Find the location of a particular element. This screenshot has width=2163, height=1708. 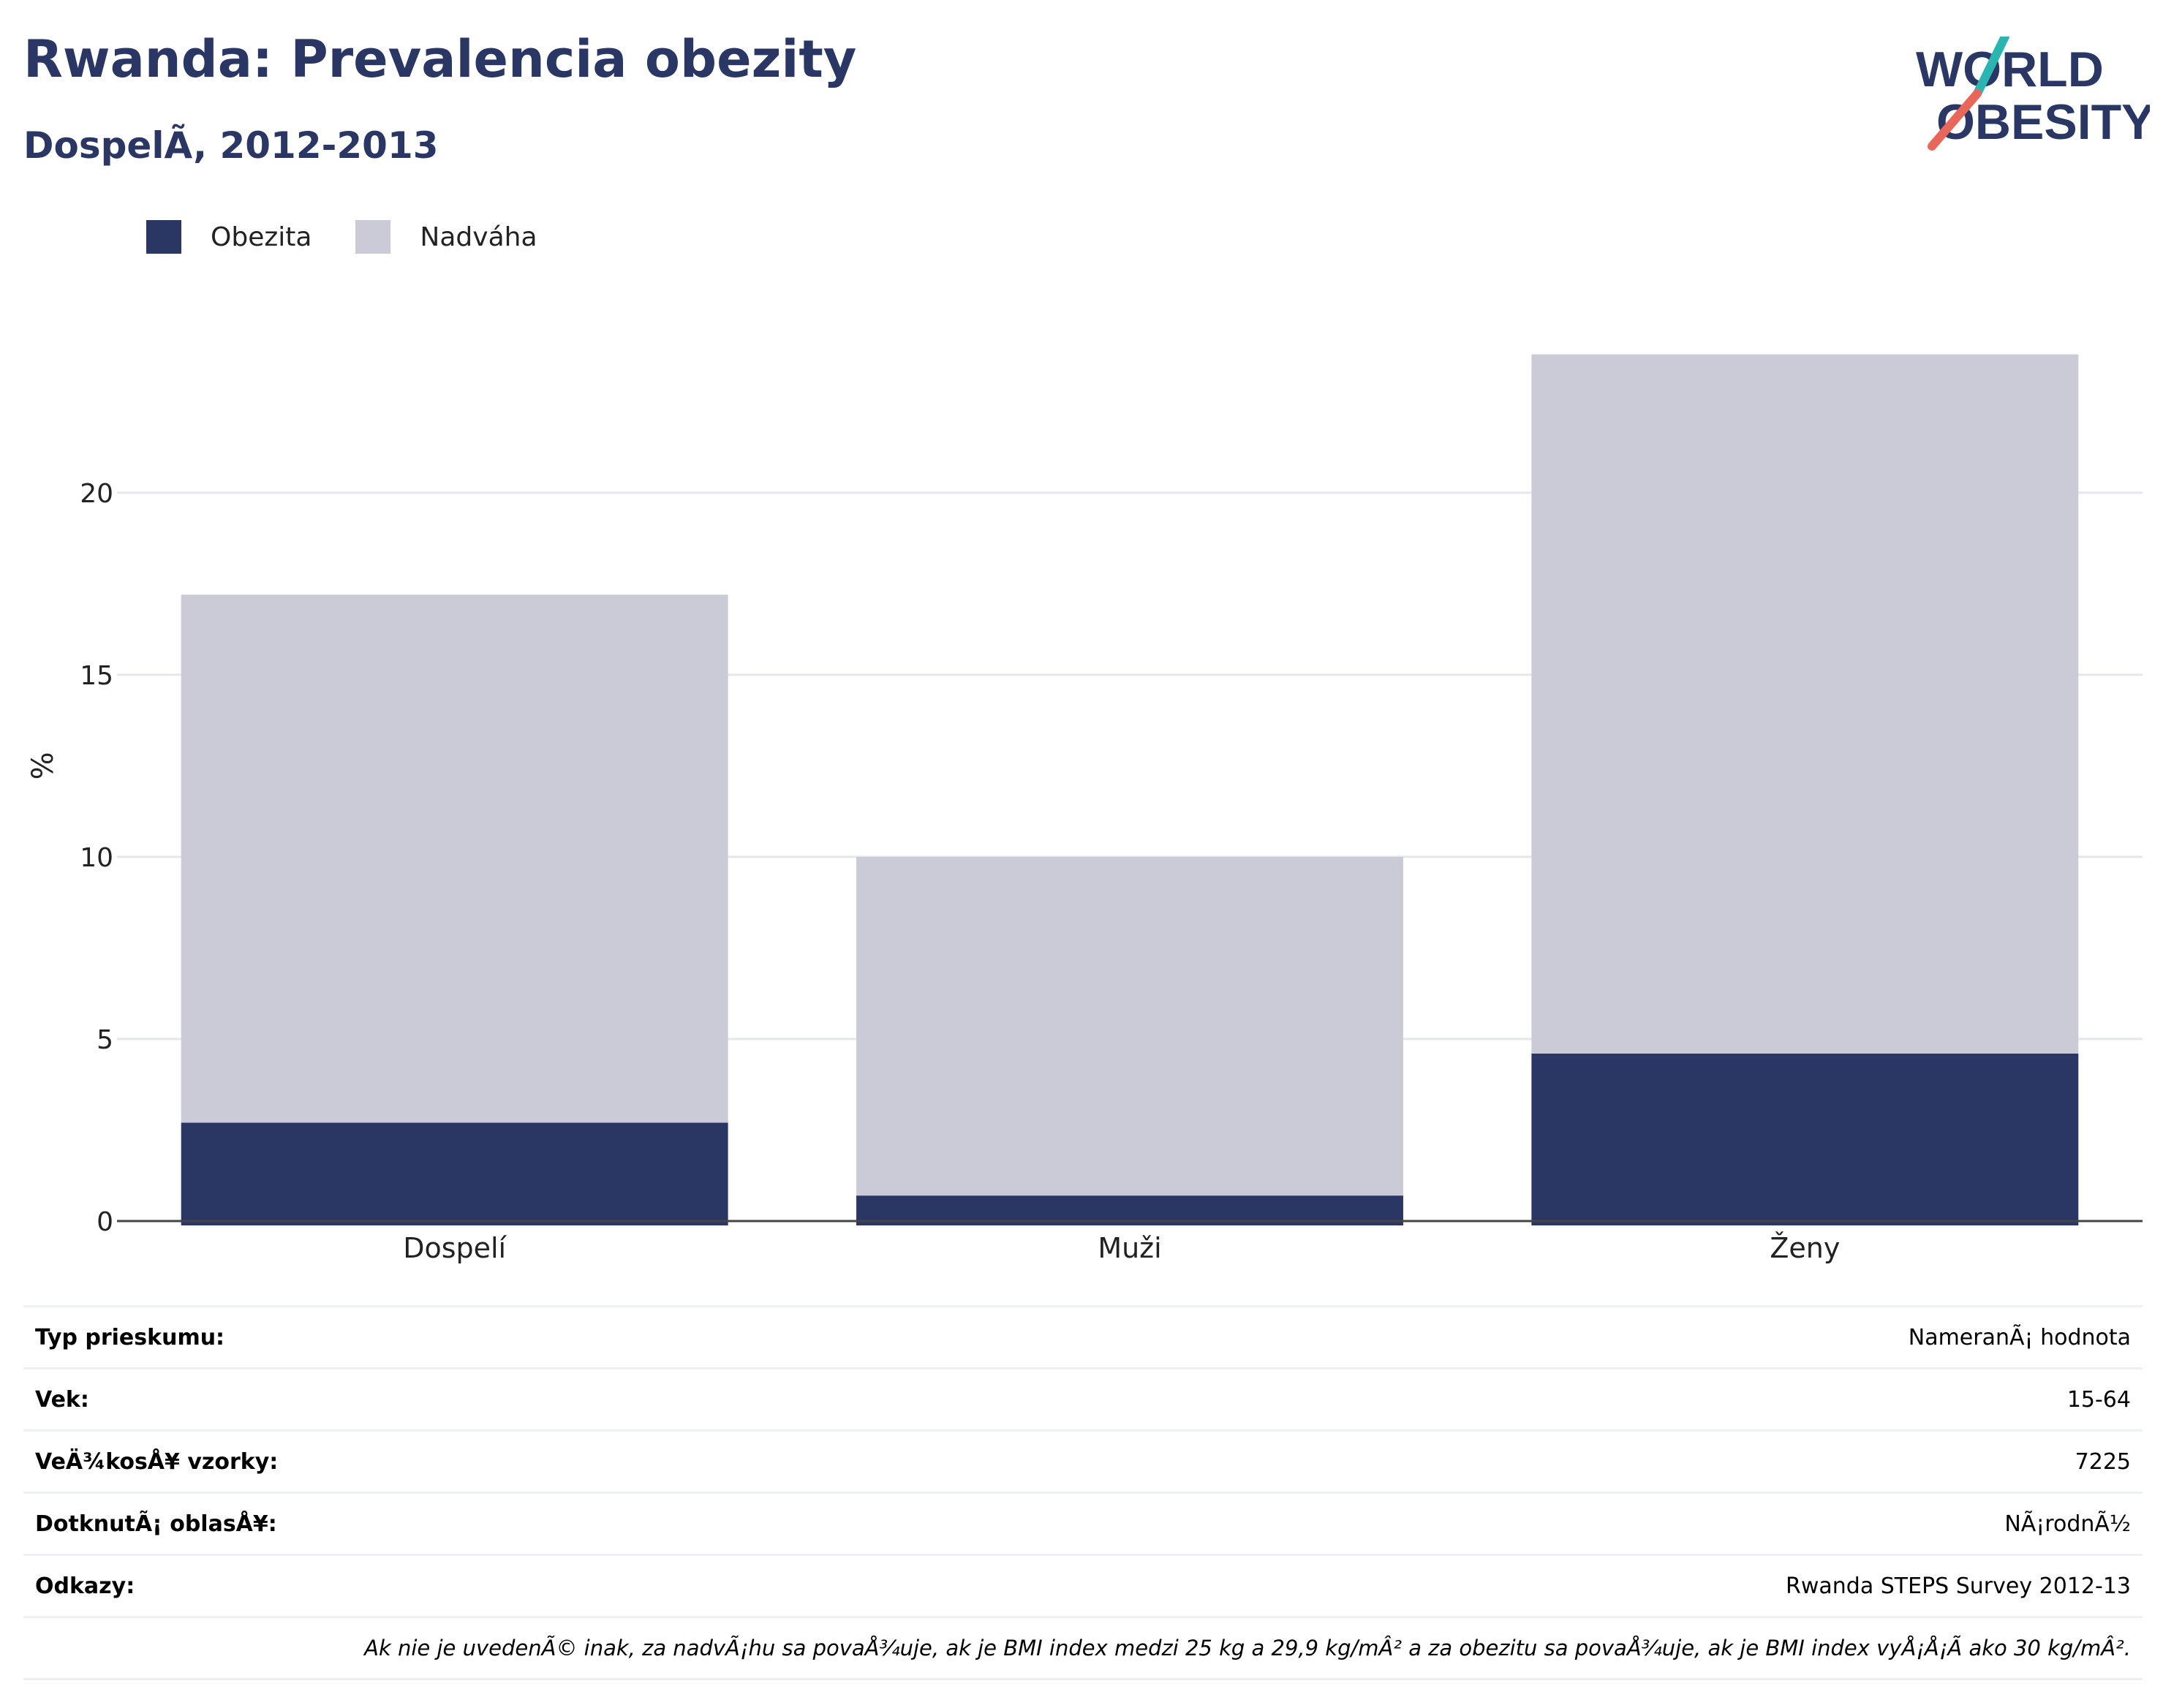

legend-swatch-obezita is located at coordinates (164, 237).